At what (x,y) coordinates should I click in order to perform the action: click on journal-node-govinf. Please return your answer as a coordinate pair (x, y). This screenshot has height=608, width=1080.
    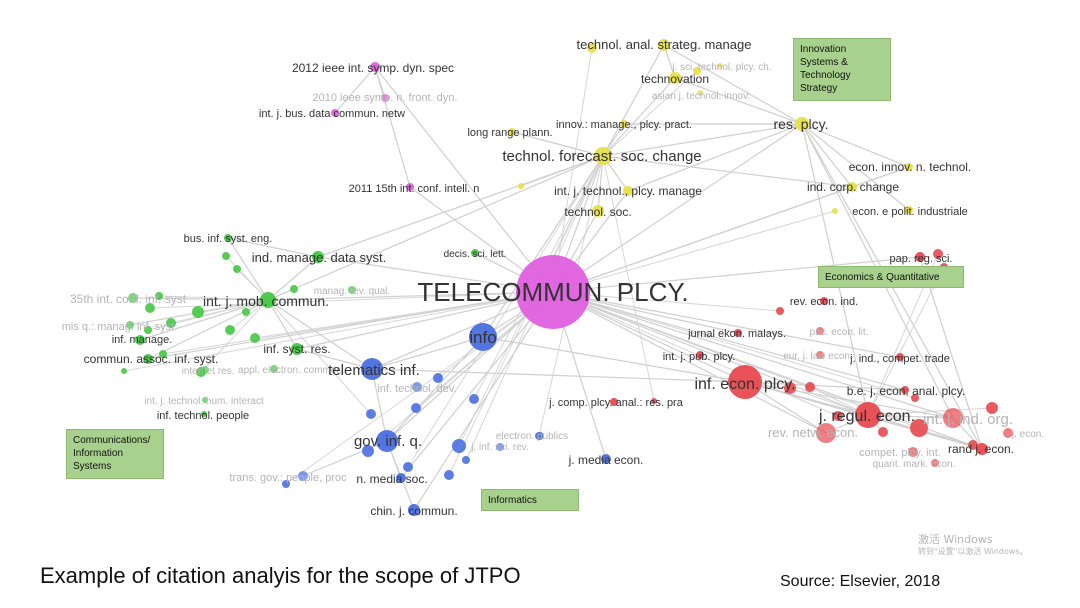
    Looking at the image, I should click on (387, 441).